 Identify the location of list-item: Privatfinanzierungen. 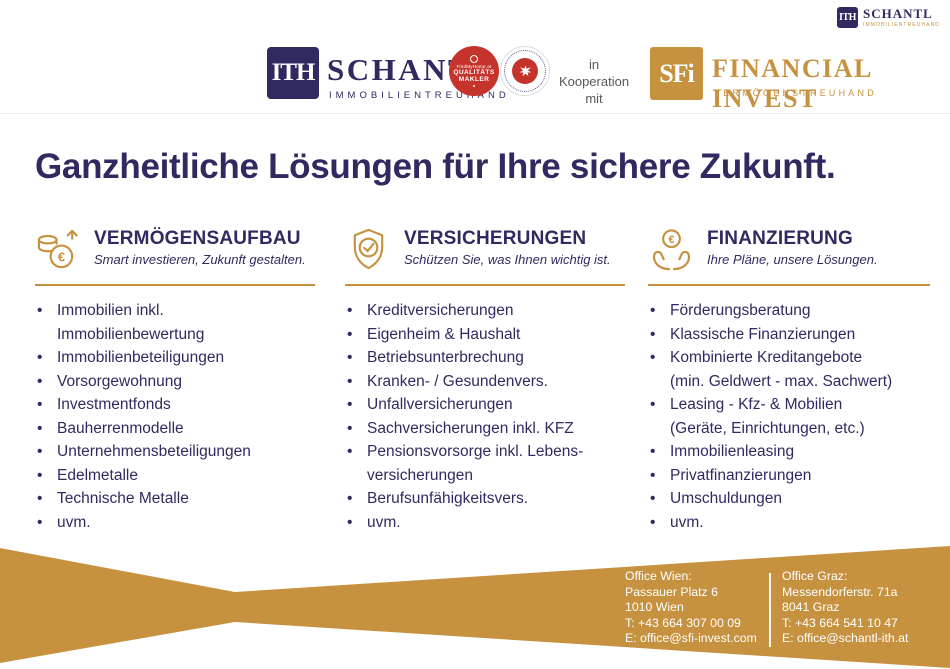
(789, 476).